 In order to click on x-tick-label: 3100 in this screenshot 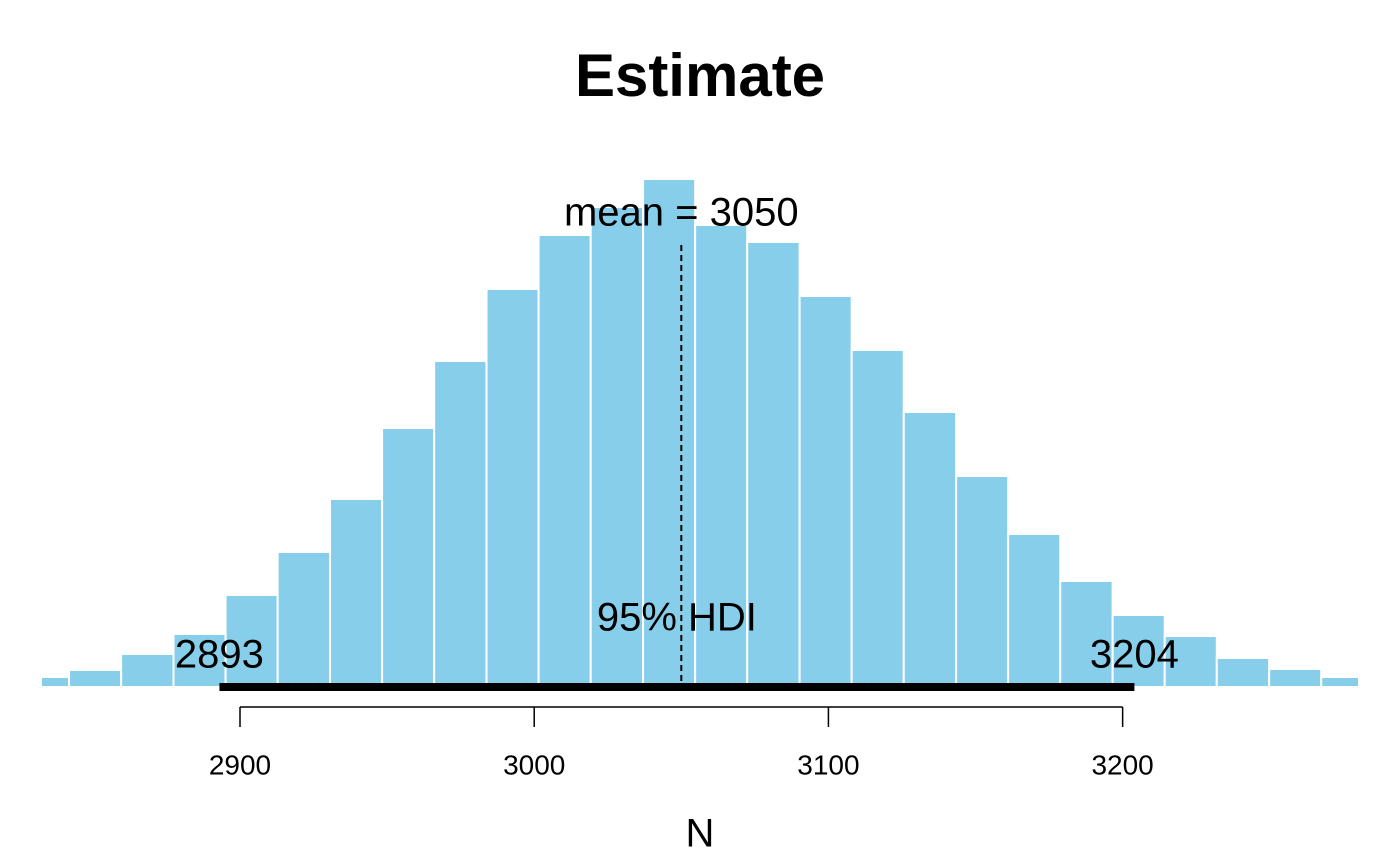, I will do `click(828, 764)`.